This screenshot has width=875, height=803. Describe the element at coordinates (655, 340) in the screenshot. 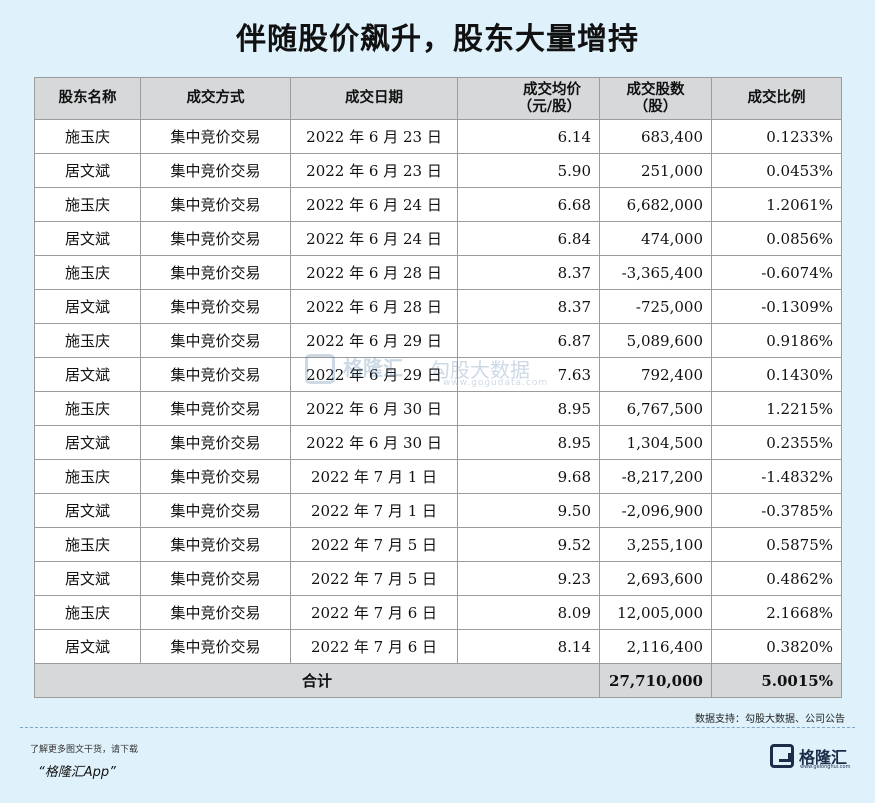

I see `cell-shares: 5,089,600` at that location.